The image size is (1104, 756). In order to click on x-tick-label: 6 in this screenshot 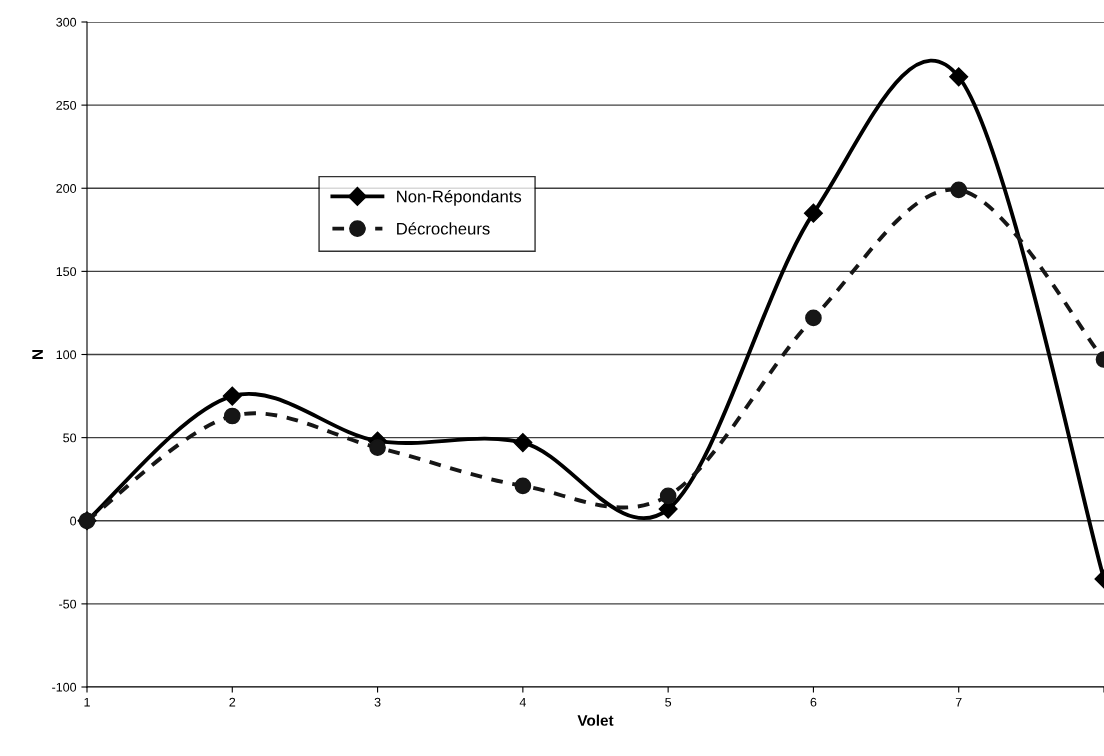, I will do `click(813, 702)`.